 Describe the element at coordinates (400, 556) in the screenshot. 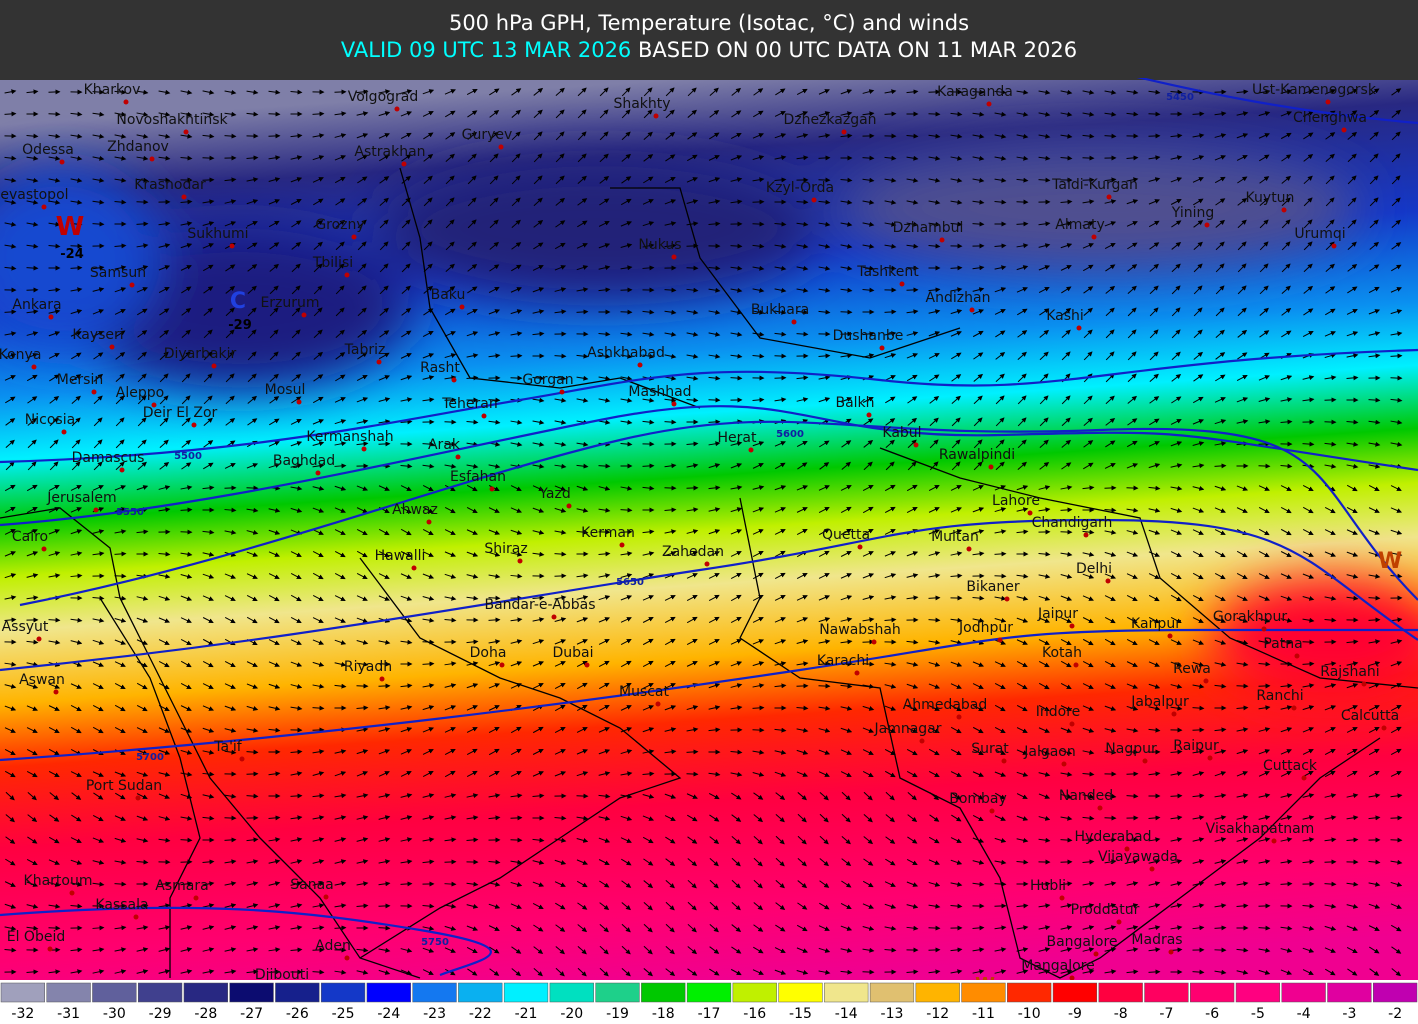

I see `city-label: Hawalli` at that location.